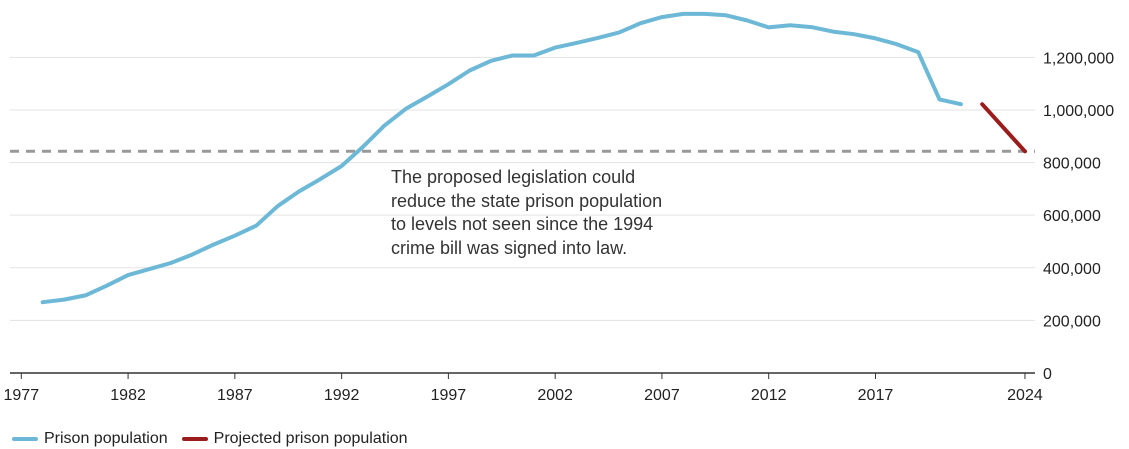 The image size is (1129, 449). Describe the element at coordinates (1072, 321) in the screenshot. I see `y-tick-label: 200,000` at that location.